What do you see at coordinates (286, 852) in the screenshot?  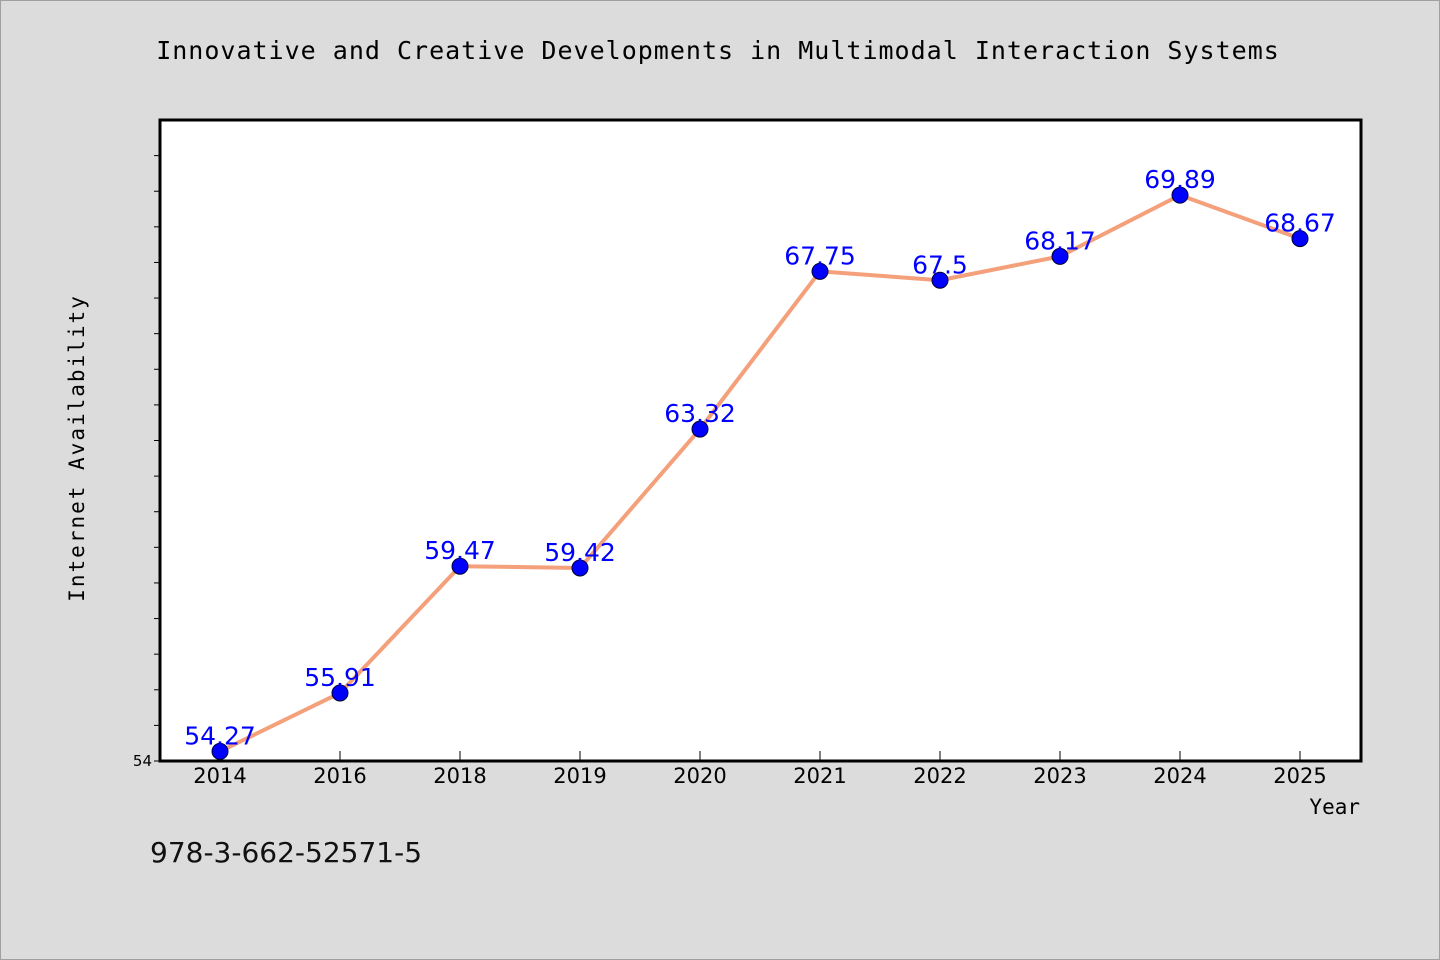 I see `footer-code: 978-3-662-52571-5` at bounding box center [286, 852].